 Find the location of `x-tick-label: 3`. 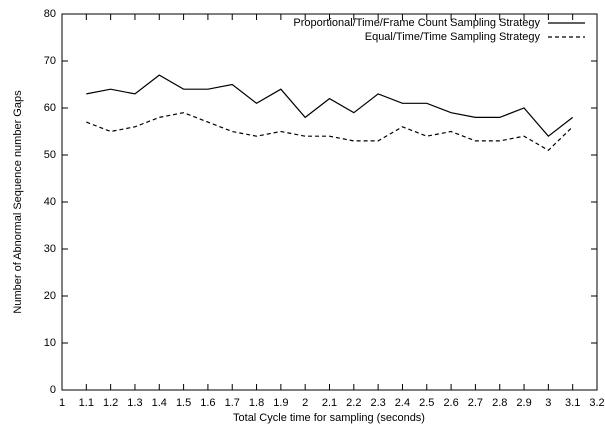

x-tick-label: 3 is located at coordinates (548, 403).